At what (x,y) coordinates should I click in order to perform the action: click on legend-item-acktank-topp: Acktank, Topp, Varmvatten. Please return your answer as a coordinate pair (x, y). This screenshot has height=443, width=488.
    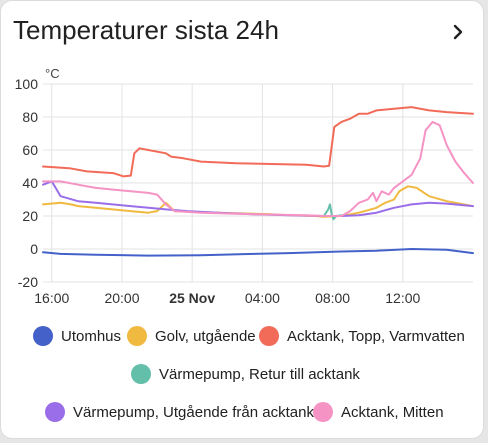
    Looking at the image, I should click on (362, 336).